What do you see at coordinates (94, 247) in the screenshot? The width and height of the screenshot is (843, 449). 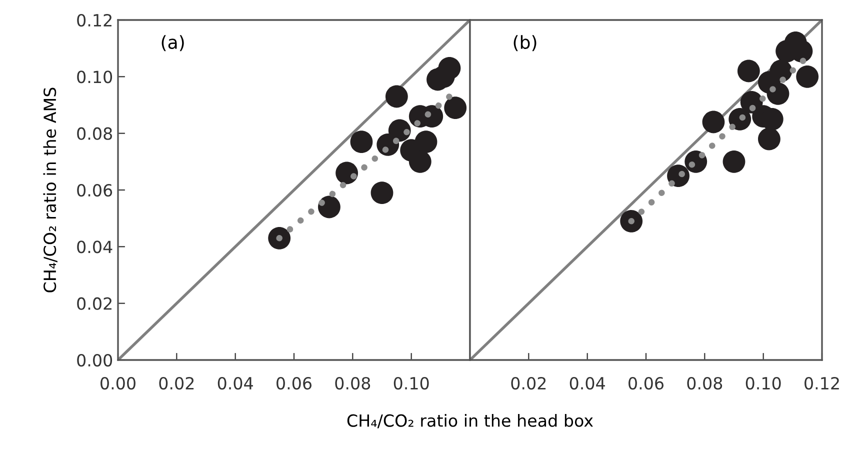 I see `y-tick-label: 0.04` at bounding box center [94, 247].